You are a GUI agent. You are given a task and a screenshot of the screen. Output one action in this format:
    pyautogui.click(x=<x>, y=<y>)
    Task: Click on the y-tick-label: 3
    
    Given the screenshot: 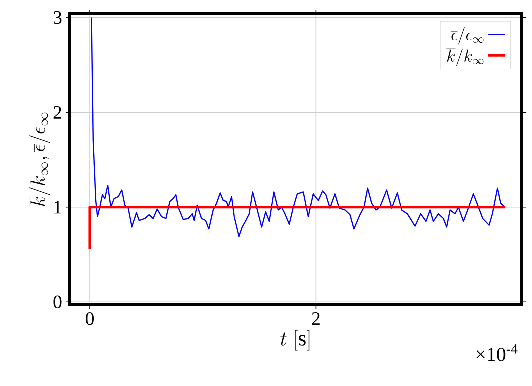 What is the action you would take?
    pyautogui.click(x=58, y=17)
    